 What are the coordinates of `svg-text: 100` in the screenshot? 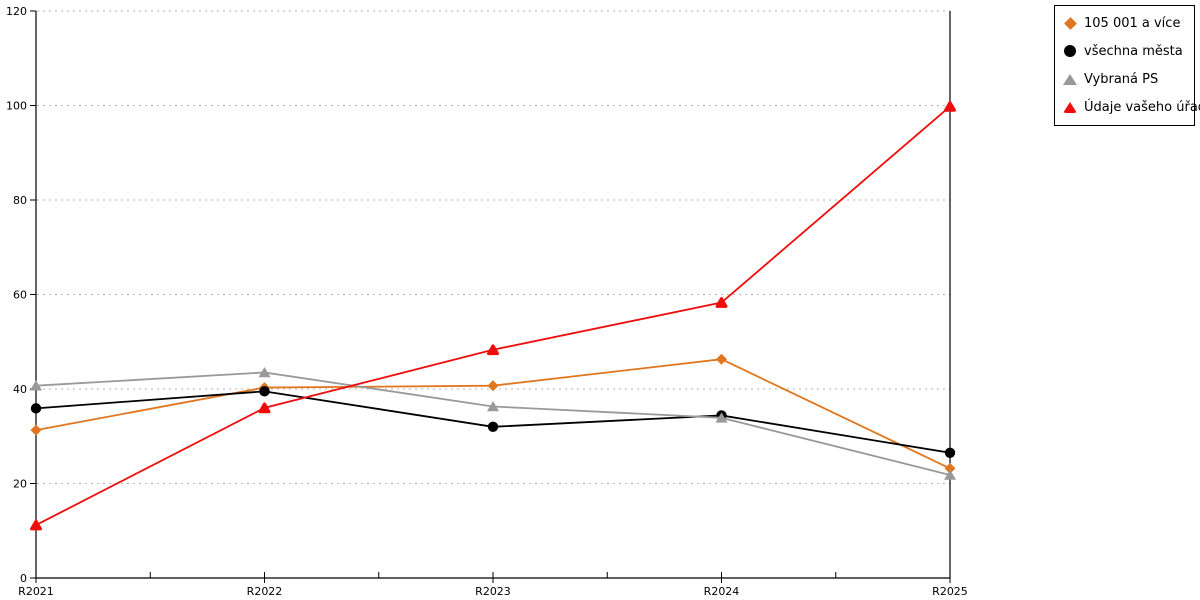 It's located at (16, 106).